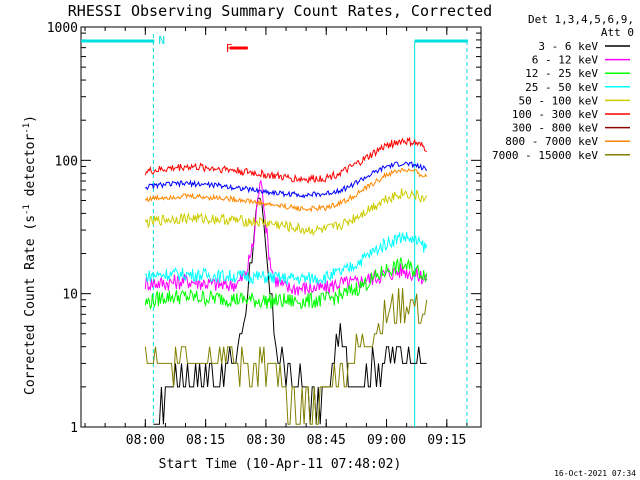  What do you see at coordinates (70, 295) in the screenshot?
I see `y-tick-label: 10` at bounding box center [70, 295].